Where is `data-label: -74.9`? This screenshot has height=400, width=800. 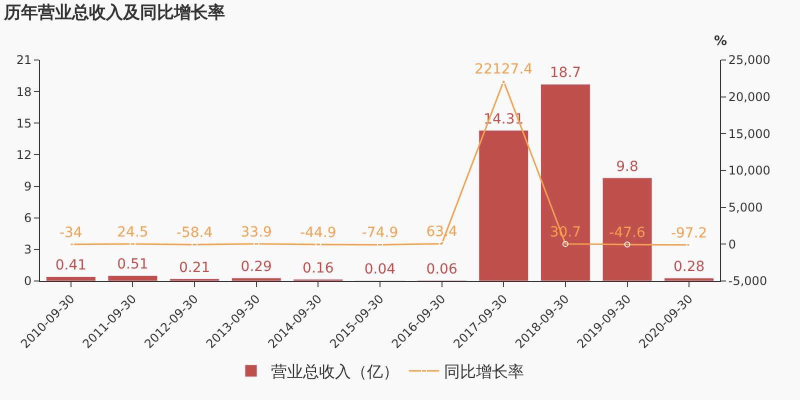
data-label: -74.9 is located at coordinates (380, 233).